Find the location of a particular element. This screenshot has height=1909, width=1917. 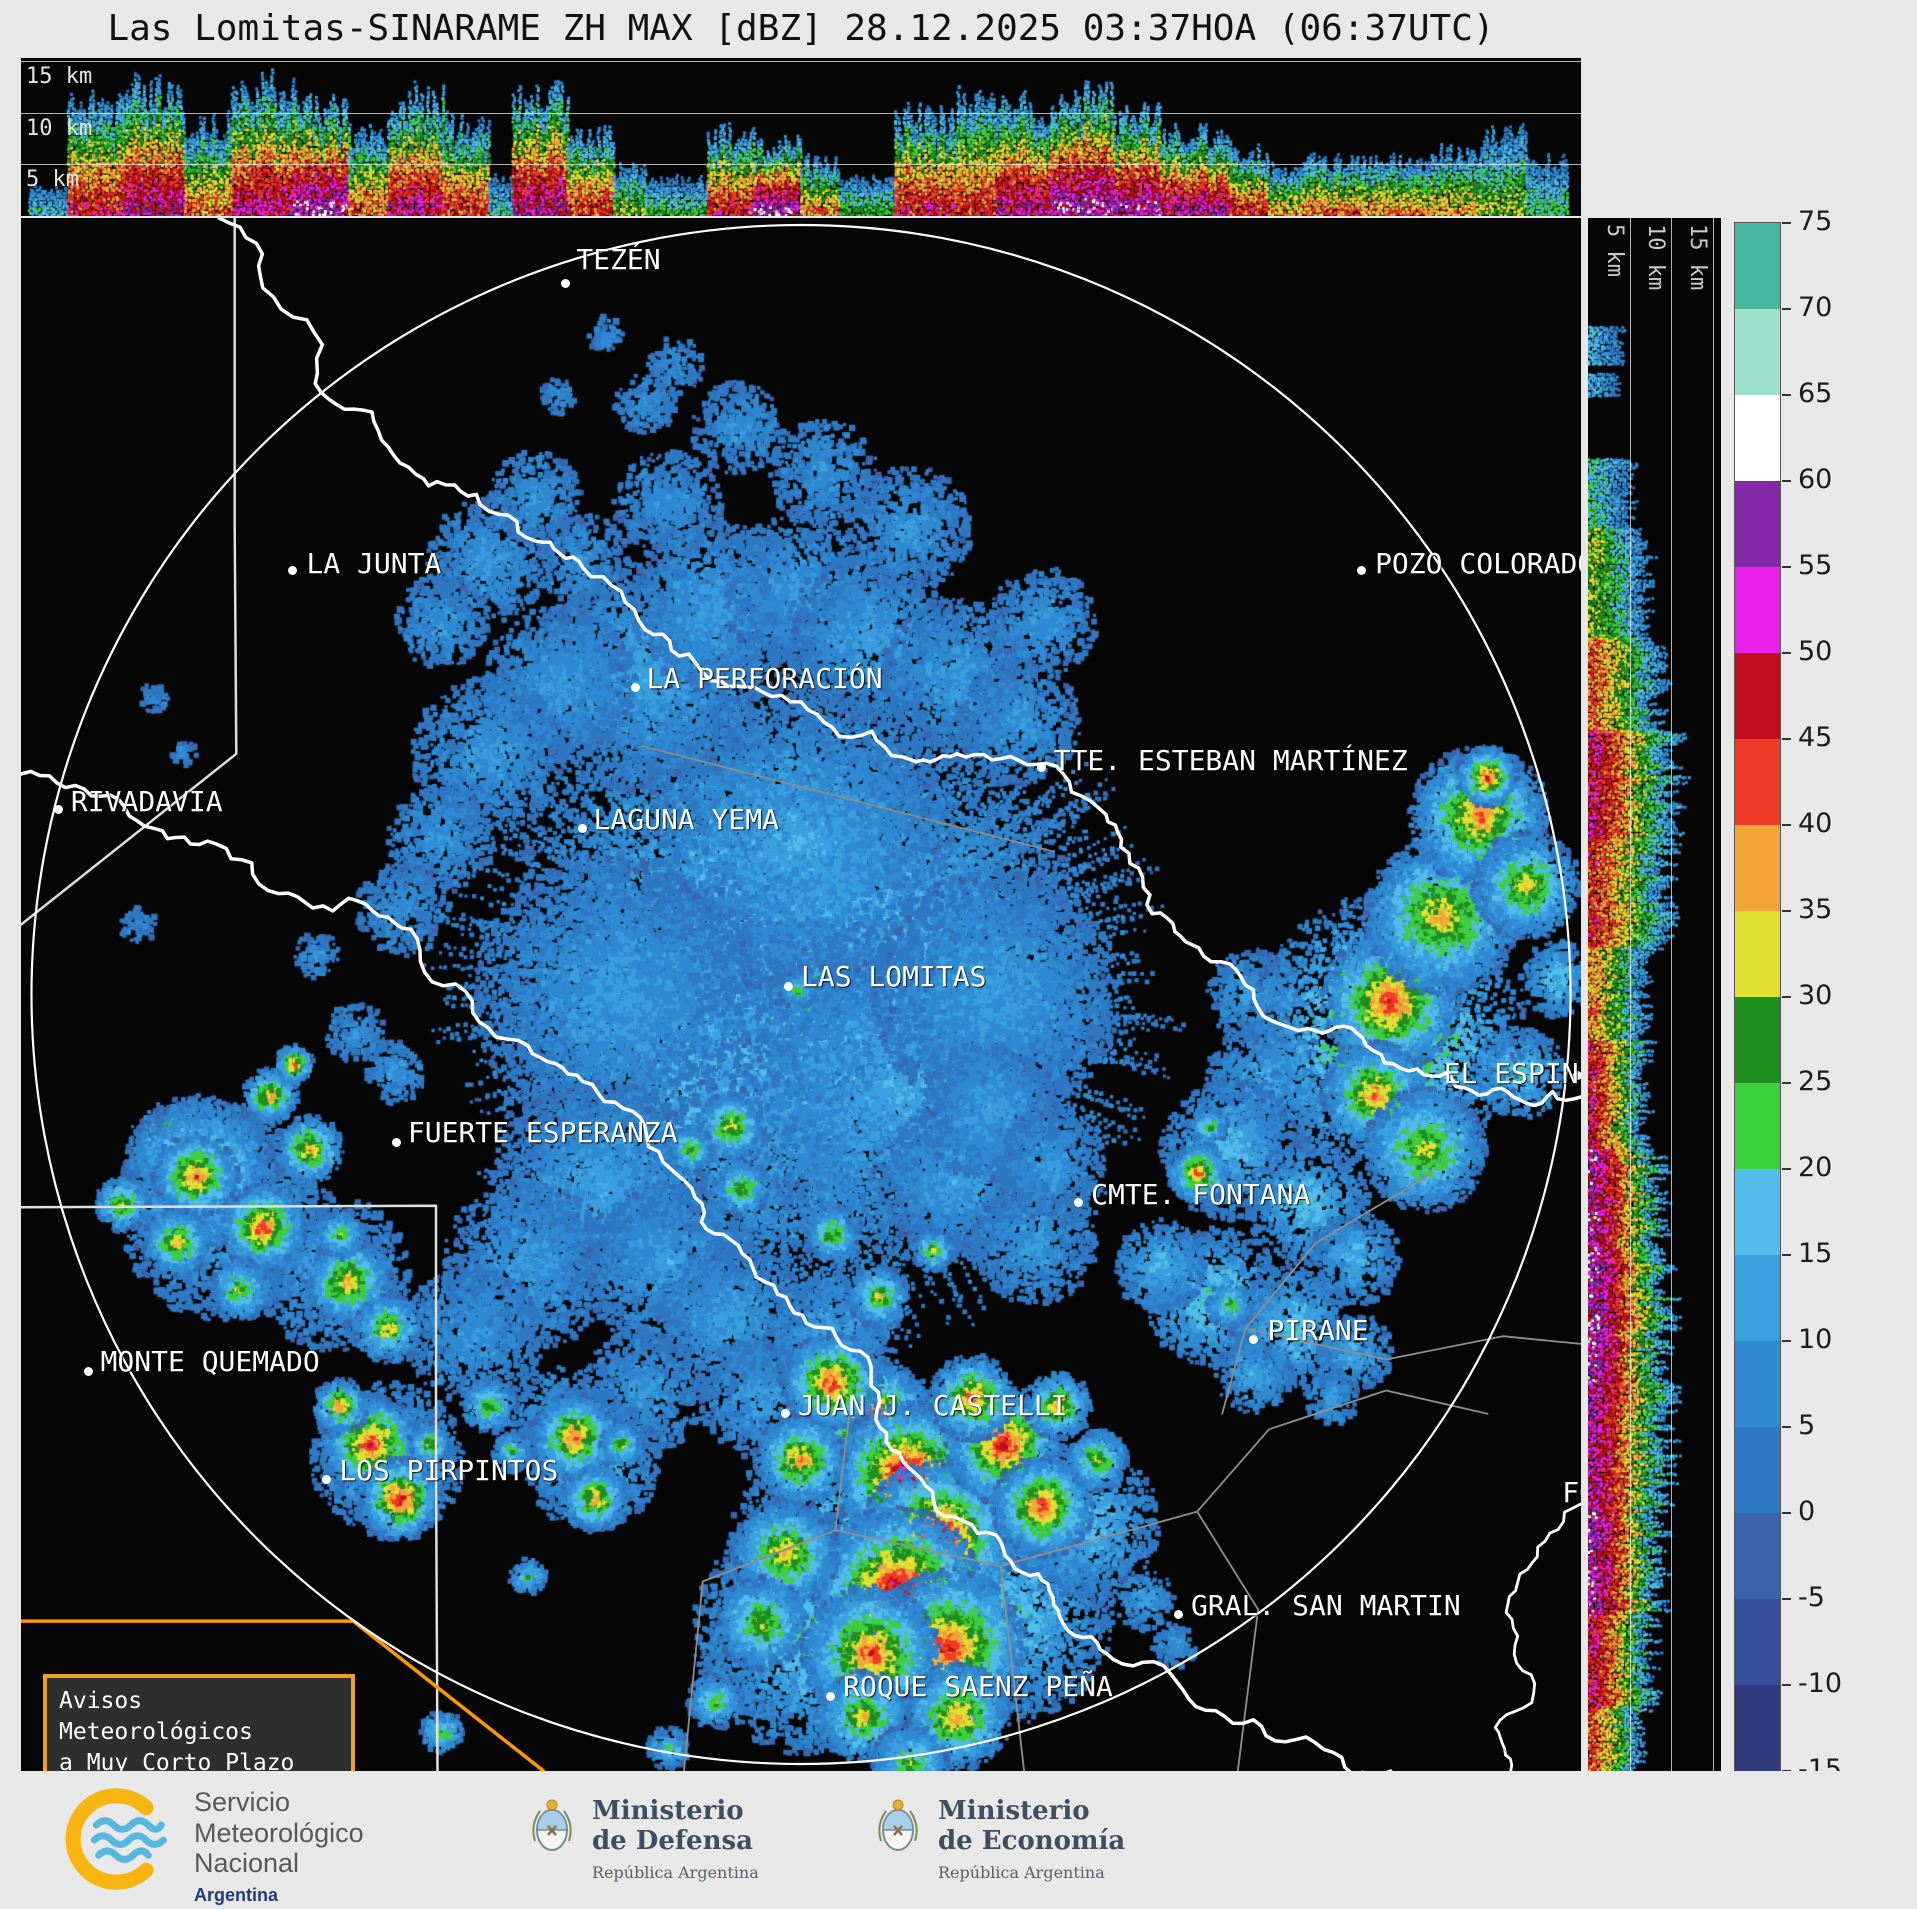

colorbar-tick-label: 60 is located at coordinates (1815, 479).